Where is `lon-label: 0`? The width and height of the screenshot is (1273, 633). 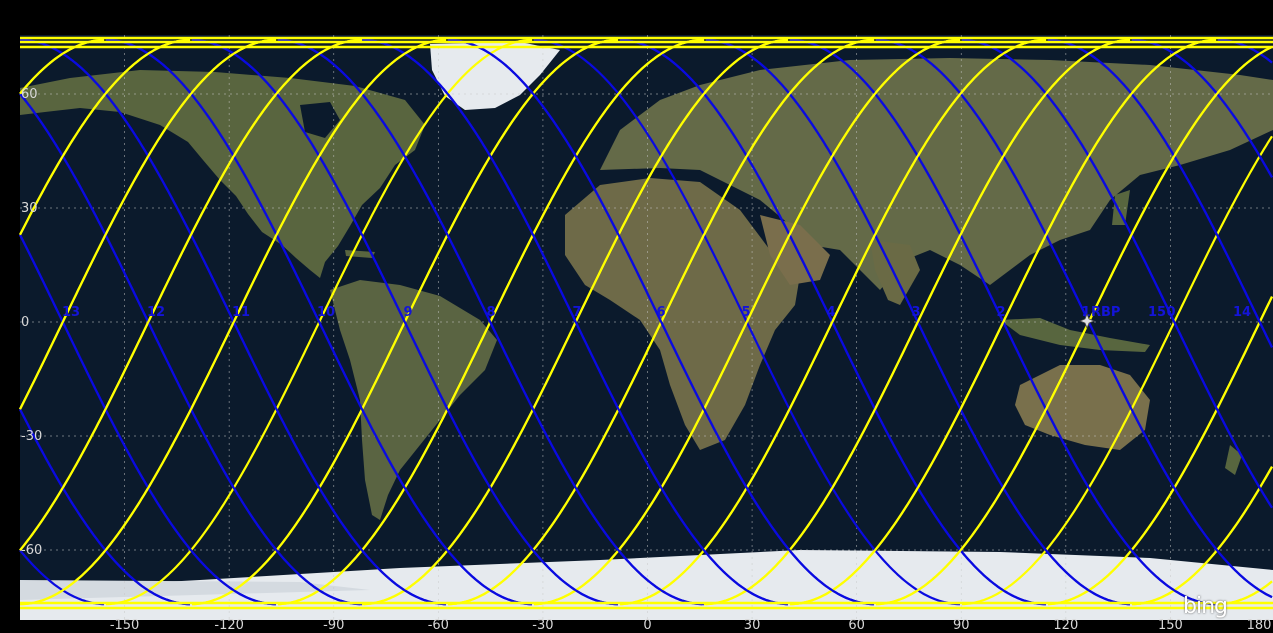 lon-label: 0 is located at coordinates (647, 625).